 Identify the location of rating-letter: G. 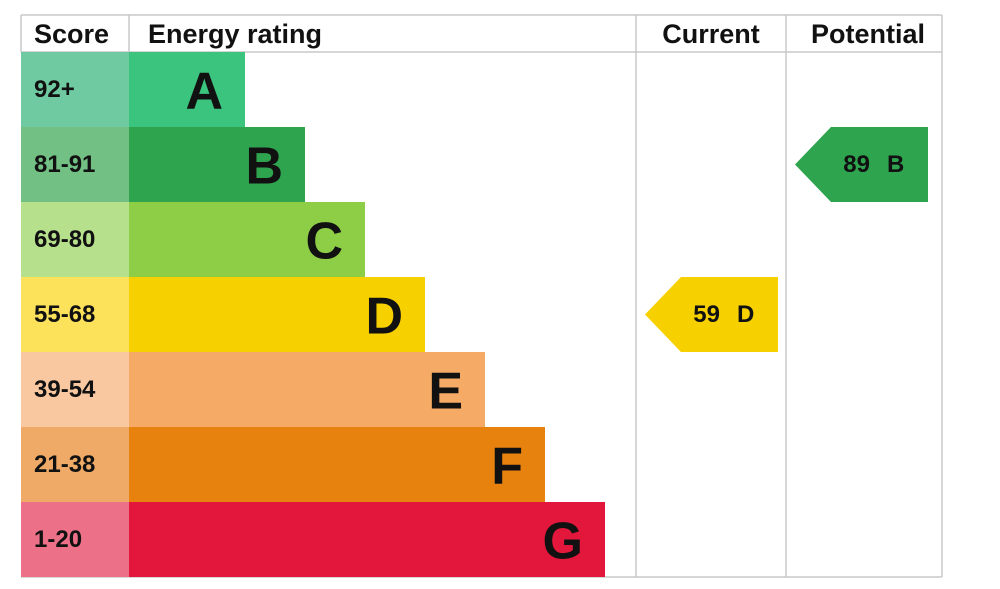
(563, 542).